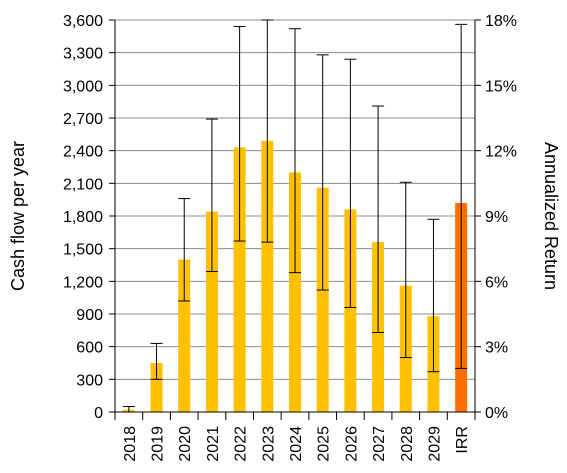 Image resolution: width=567 pixels, height=473 pixels. I want to click on x-tick-label: 2028, so click(407, 444).